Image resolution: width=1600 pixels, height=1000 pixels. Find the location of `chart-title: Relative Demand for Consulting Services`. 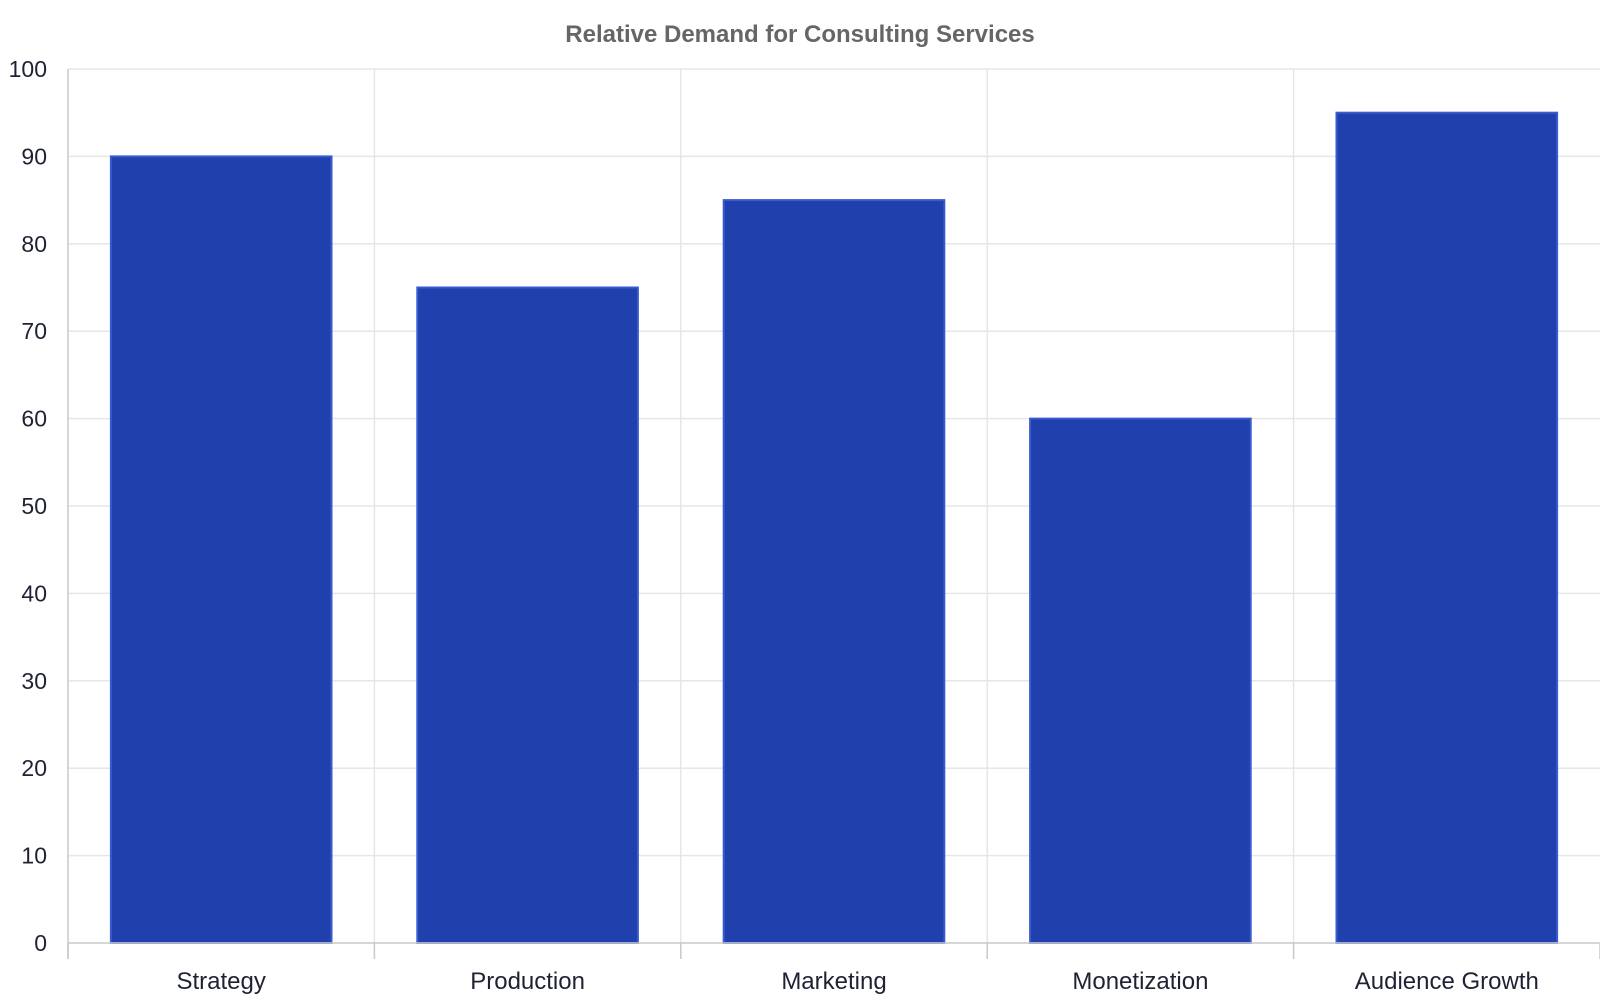

chart-title: Relative Demand for Consulting Services is located at coordinates (799, 34).